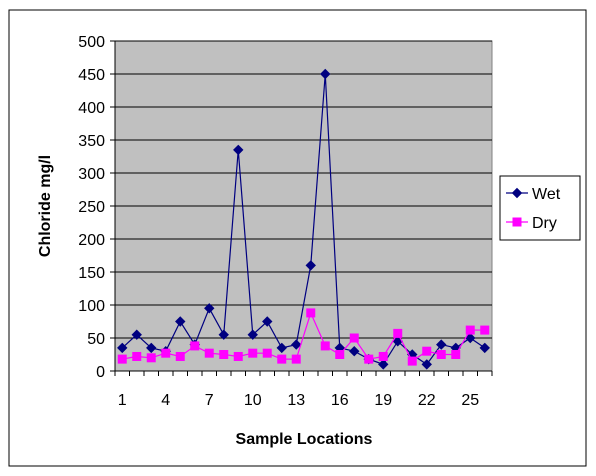  What do you see at coordinates (91, 273) in the screenshot?
I see `y-tick-label: 150` at bounding box center [91, 273].